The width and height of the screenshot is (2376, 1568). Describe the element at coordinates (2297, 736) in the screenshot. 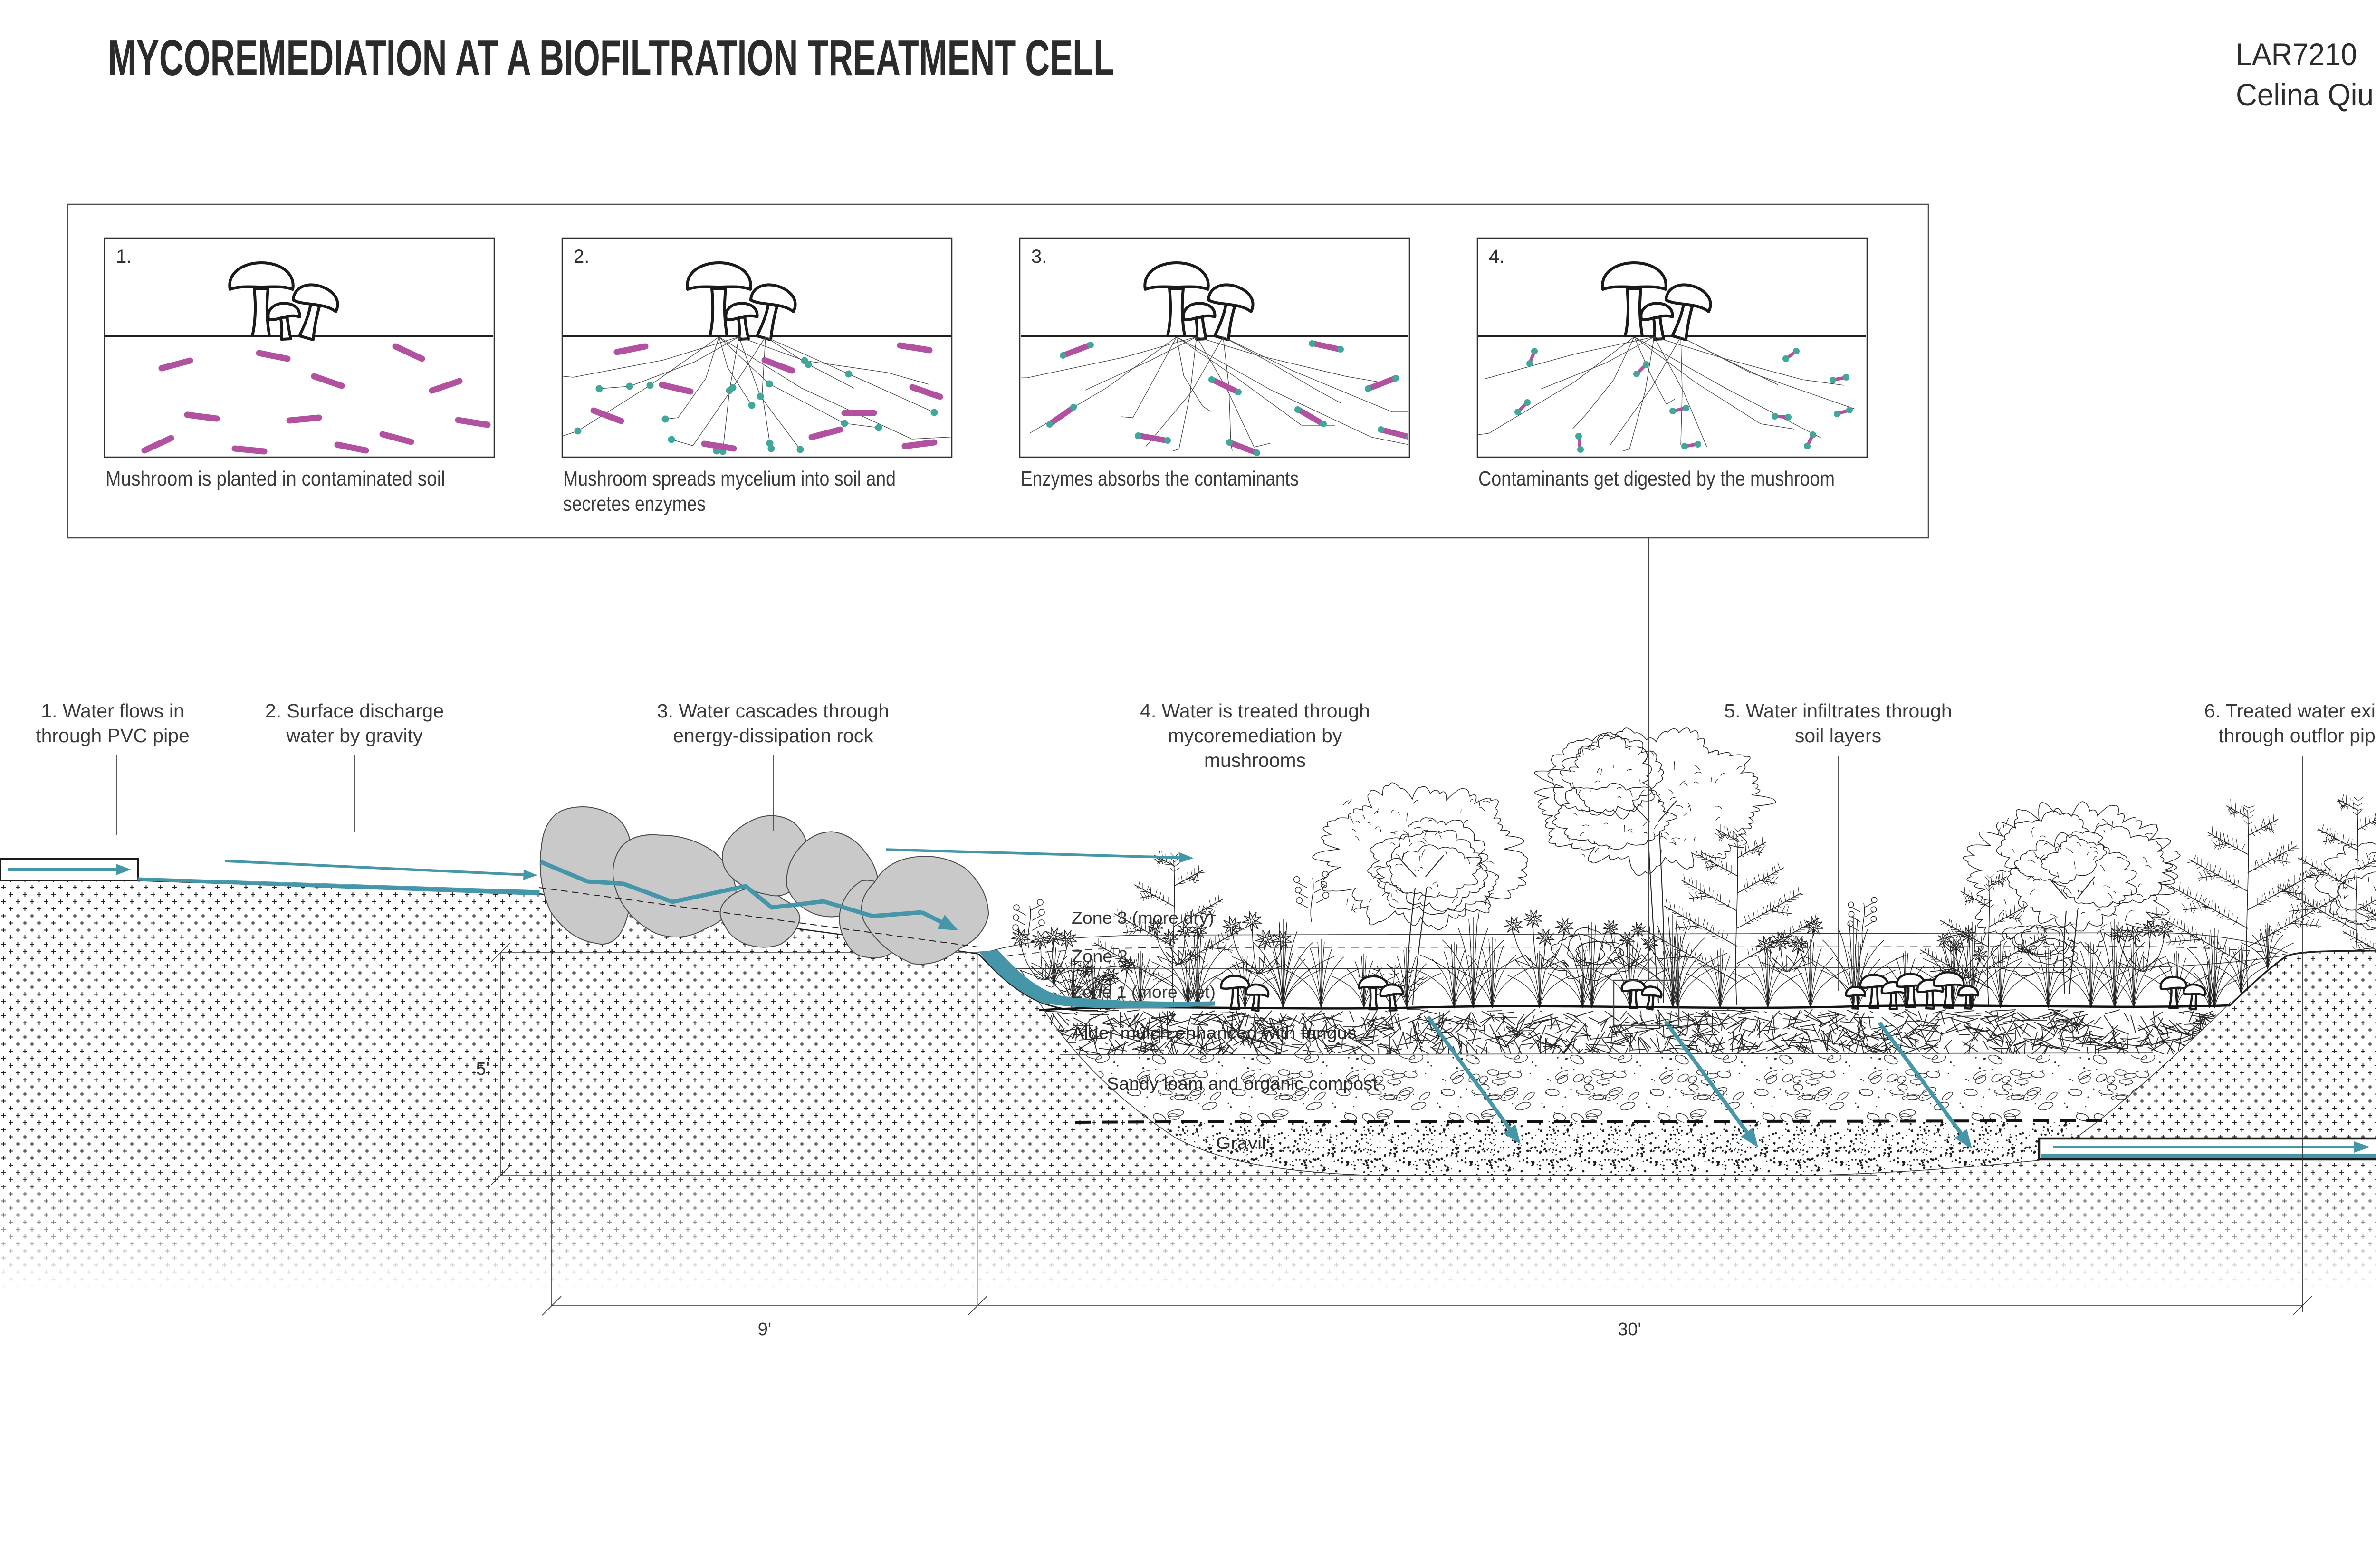

I see `svg-text: through outflor pipe` at that location.